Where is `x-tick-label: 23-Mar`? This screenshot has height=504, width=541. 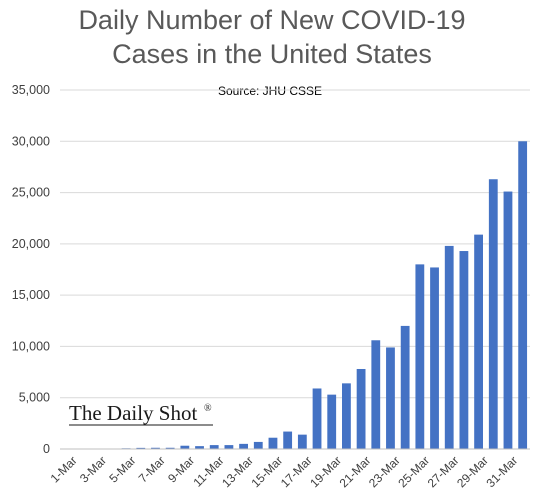
x-tick-label: 23-Mar is located at coordinates (384, 471).